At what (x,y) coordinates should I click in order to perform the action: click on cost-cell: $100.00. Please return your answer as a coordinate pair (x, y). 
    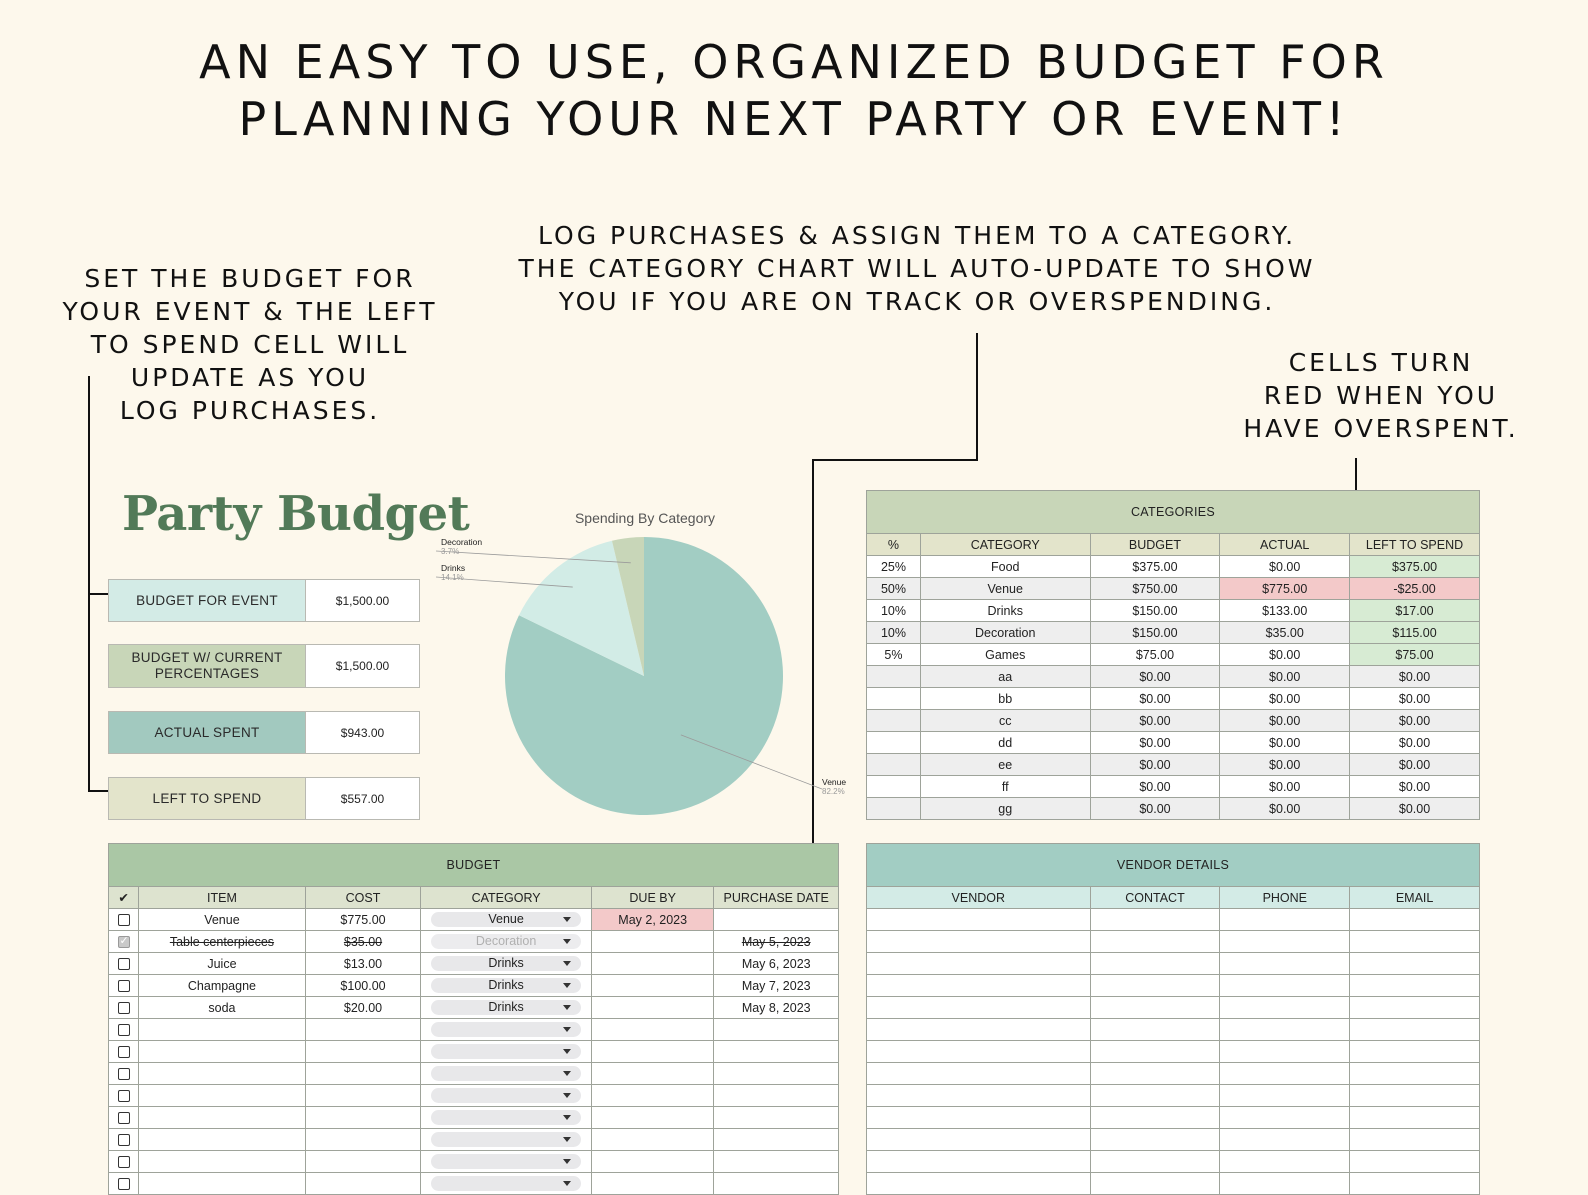
    Looking at the image, I should click on (363, 985).